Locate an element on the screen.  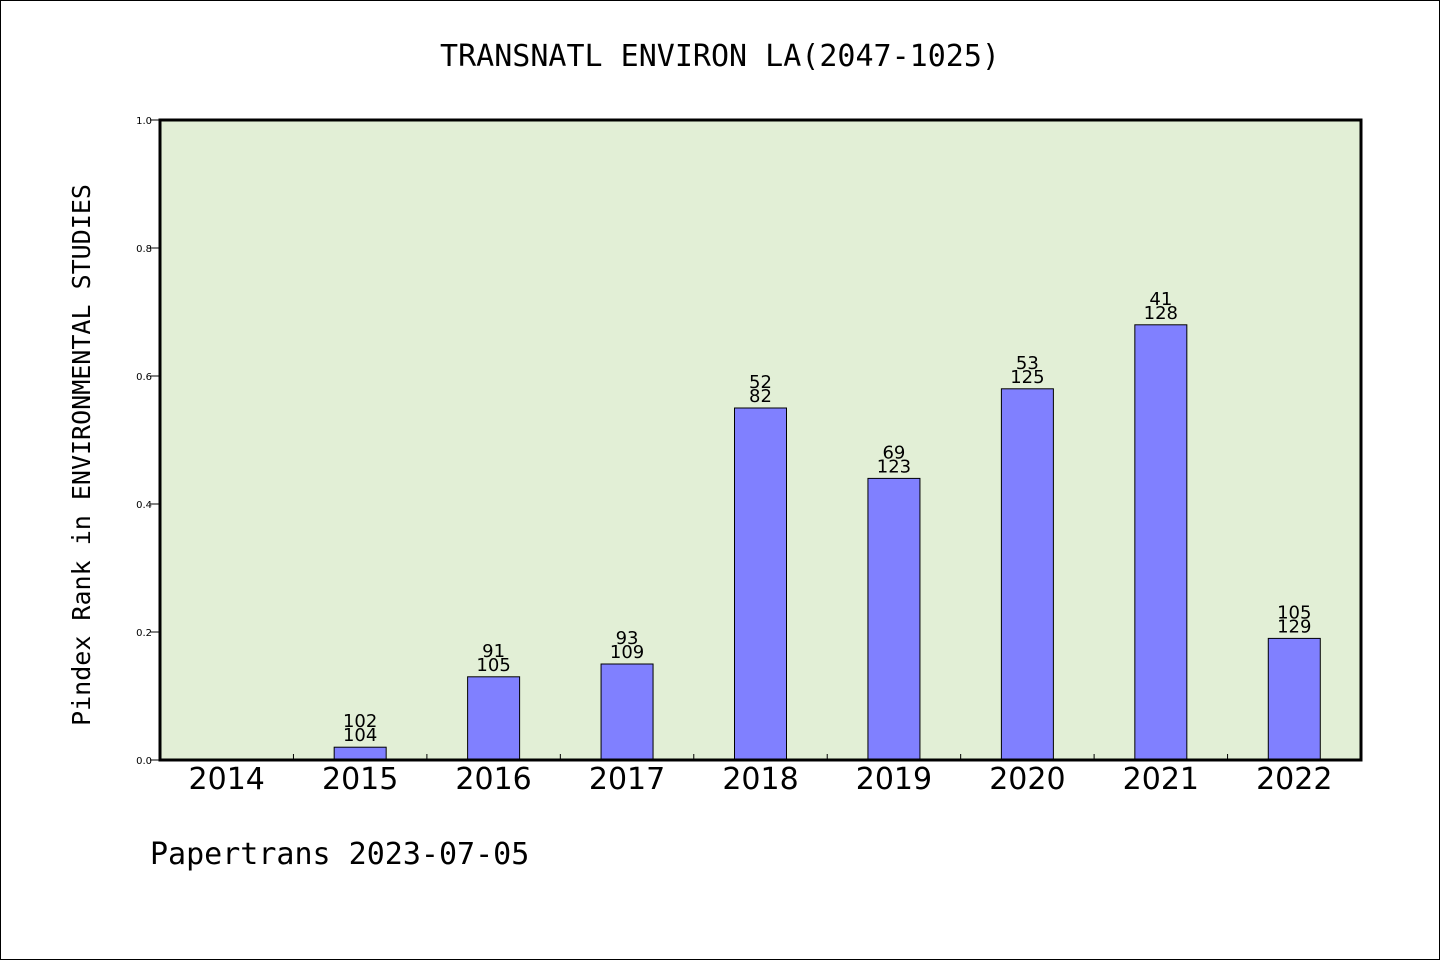
bar-label-bottom: 123 is located at coordinates (894, 466).